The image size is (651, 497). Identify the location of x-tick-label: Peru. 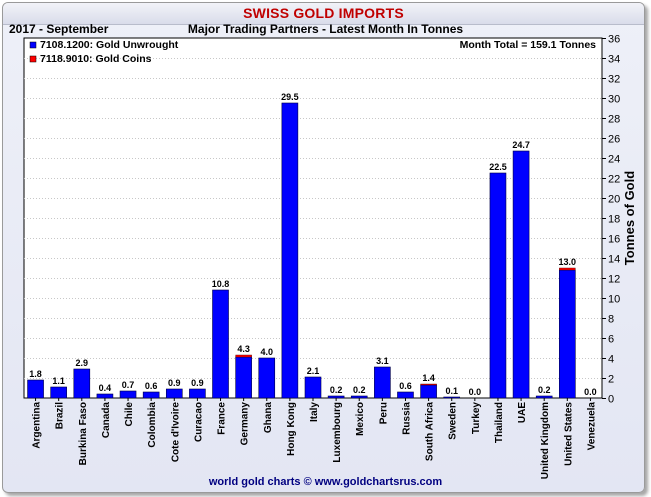
(383, 413).